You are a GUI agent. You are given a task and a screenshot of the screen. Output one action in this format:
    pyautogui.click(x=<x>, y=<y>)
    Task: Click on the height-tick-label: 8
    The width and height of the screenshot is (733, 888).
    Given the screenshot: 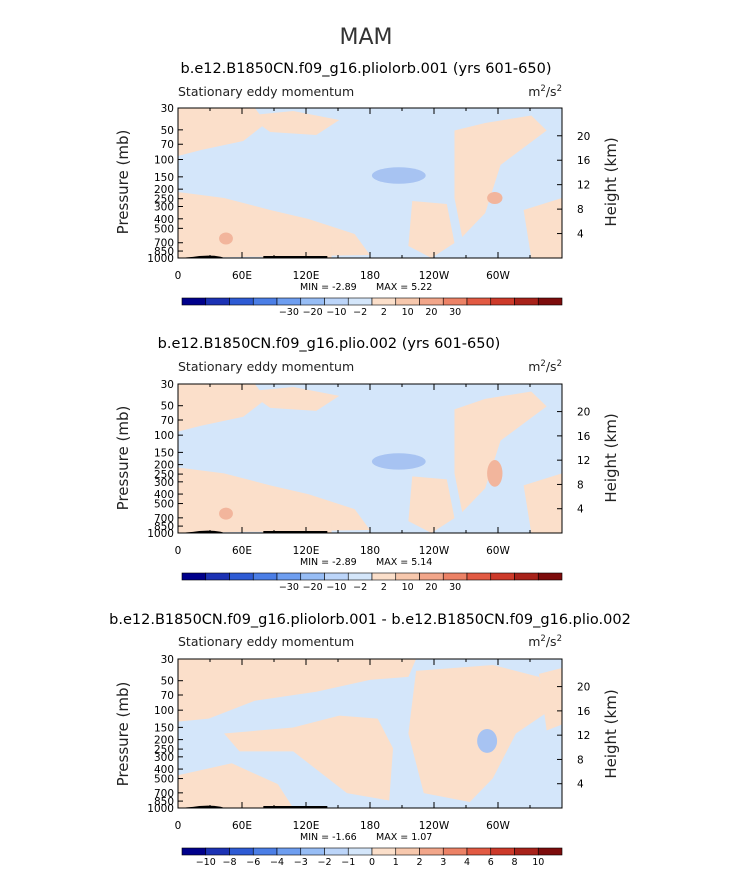 What is the action you would take?
    pyautogui.click(x=580, y=485)
    